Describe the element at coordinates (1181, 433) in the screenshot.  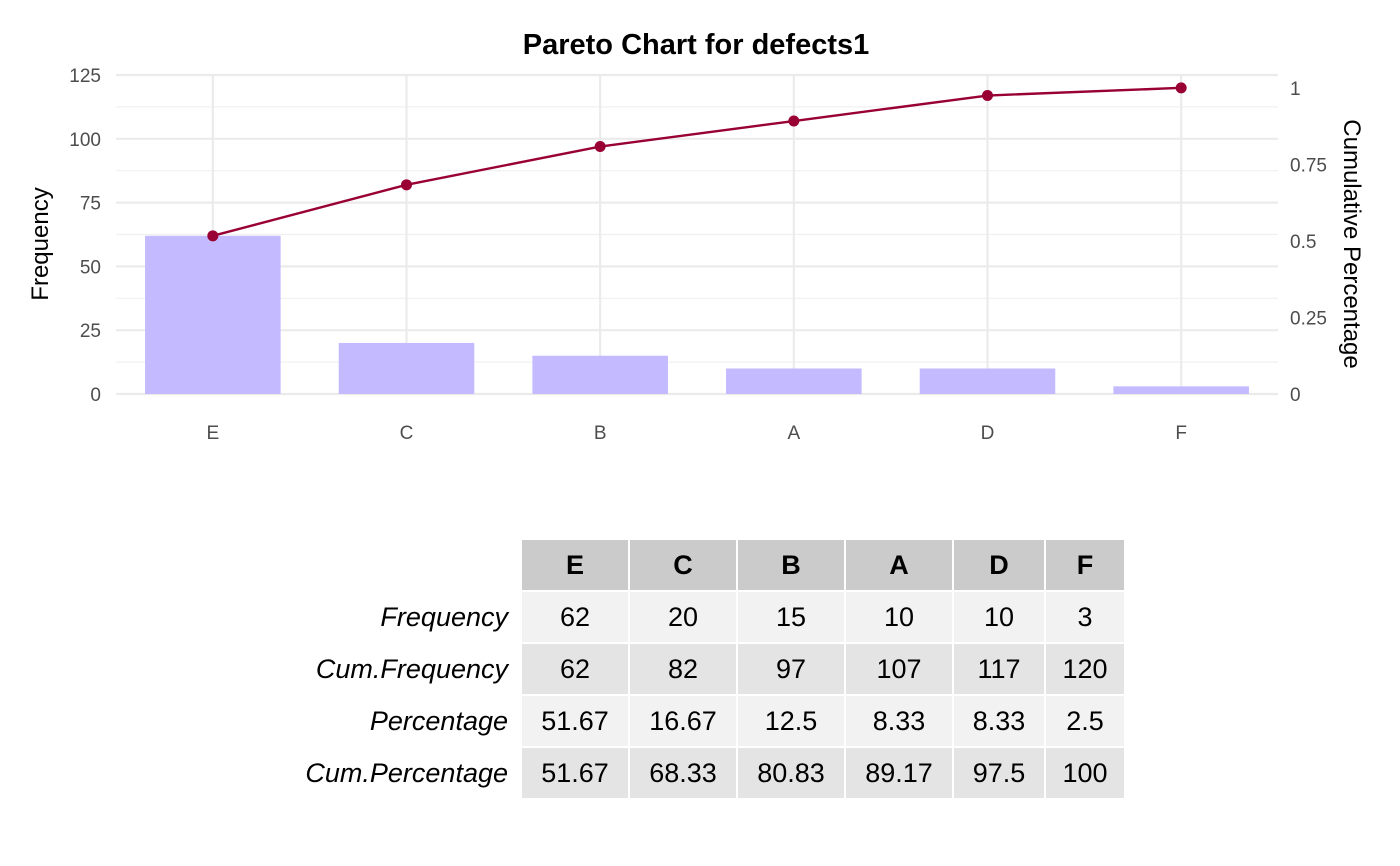
I see `x-tick-label: F` at that location.